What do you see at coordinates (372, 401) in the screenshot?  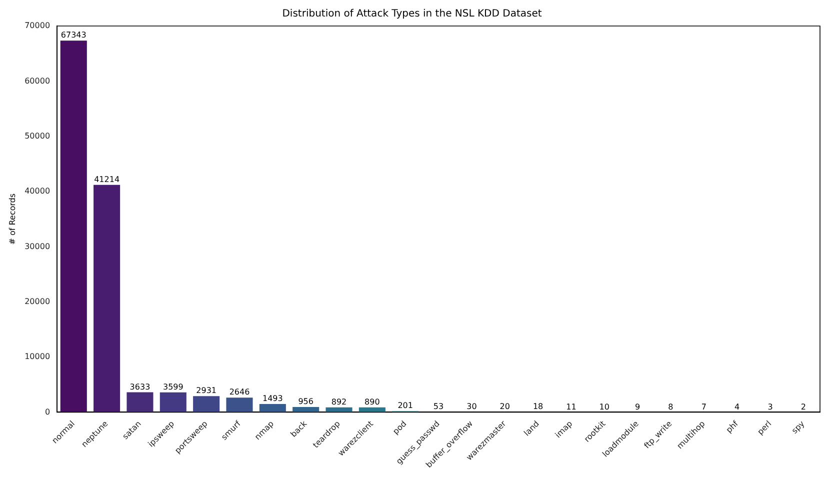 I see `data-label: 890` at bounding box center [372, 401].